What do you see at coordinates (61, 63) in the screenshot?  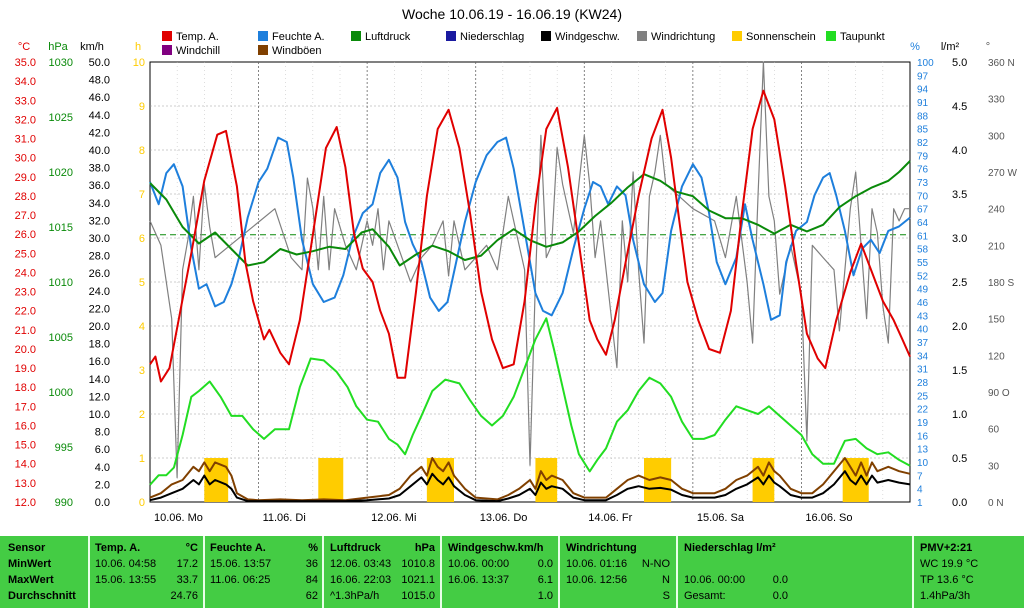 I see `tick-label-pressure: 1030` at bounding box center [61, 63].